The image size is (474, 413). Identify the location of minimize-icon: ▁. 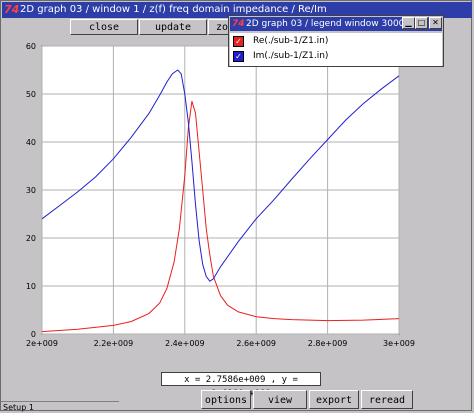
(408, 23).